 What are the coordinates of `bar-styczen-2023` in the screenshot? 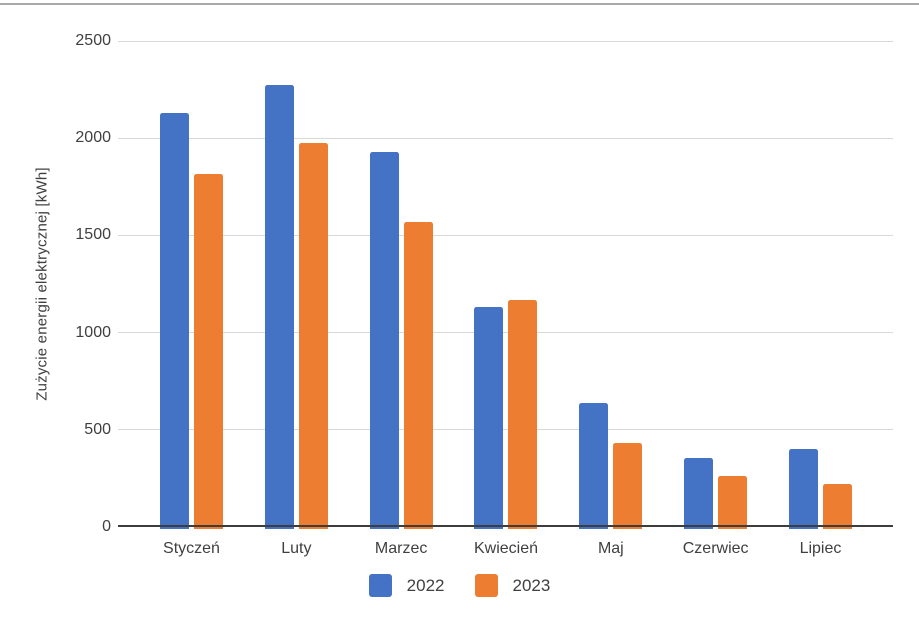 It's located at (208, 351).